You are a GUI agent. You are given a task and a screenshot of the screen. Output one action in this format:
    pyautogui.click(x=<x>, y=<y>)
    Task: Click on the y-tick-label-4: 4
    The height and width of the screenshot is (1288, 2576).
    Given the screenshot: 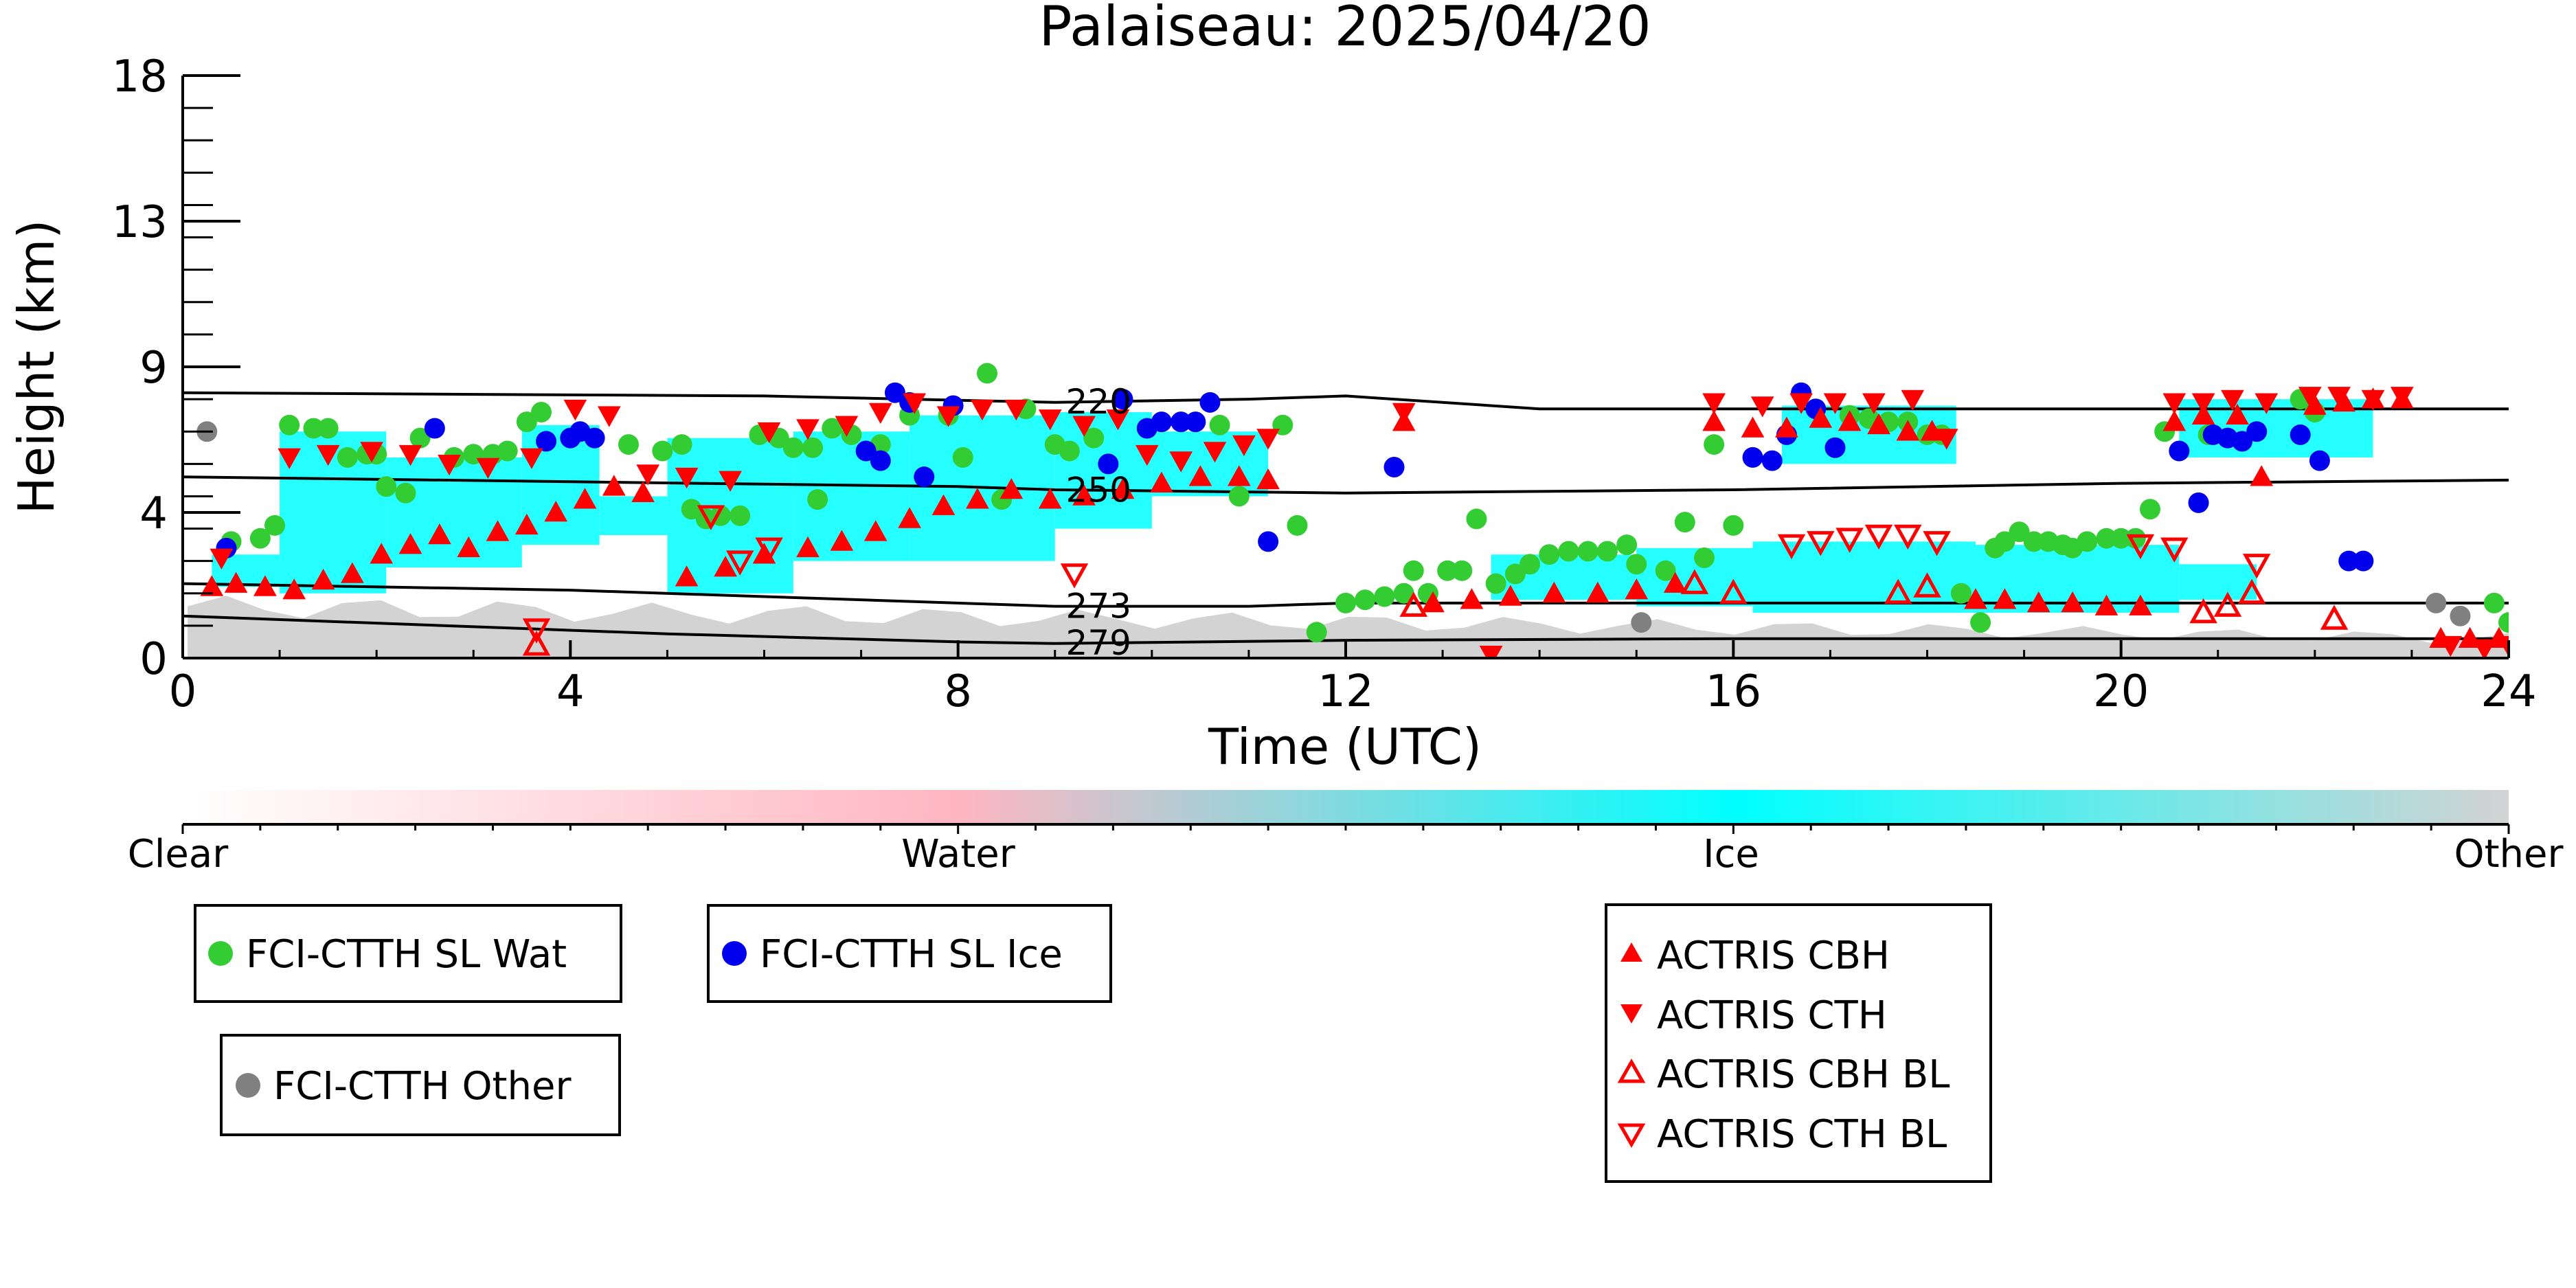 What is the action you would take?
    pyautogui.click(x=153, y=513)
    